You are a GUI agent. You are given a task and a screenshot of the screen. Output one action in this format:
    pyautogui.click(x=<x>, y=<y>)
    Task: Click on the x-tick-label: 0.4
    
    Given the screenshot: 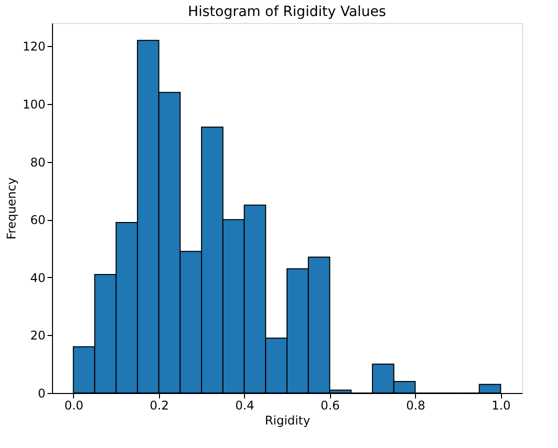 What is the action you would take?
    pyautogui.click(x=244, y=405)
    